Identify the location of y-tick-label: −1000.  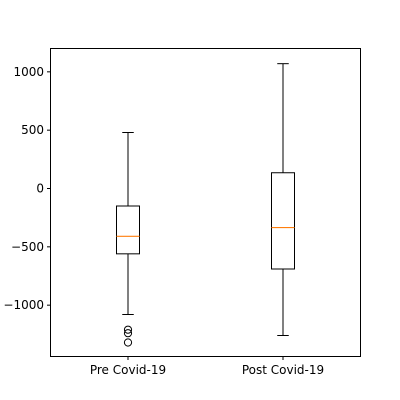
(23, 305).